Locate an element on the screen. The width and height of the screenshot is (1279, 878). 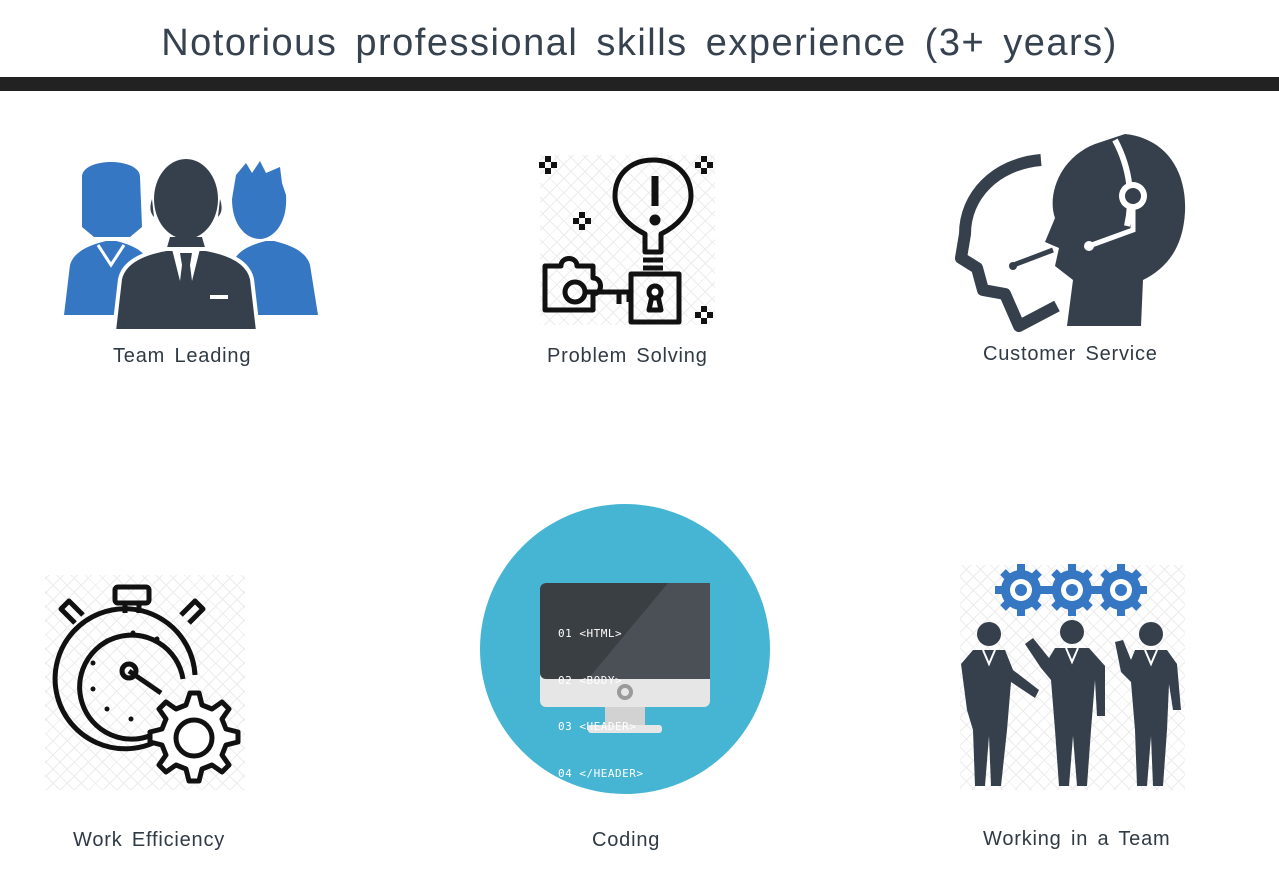
skill-team-leading: Team Leading is located at coordinates (195, 265).